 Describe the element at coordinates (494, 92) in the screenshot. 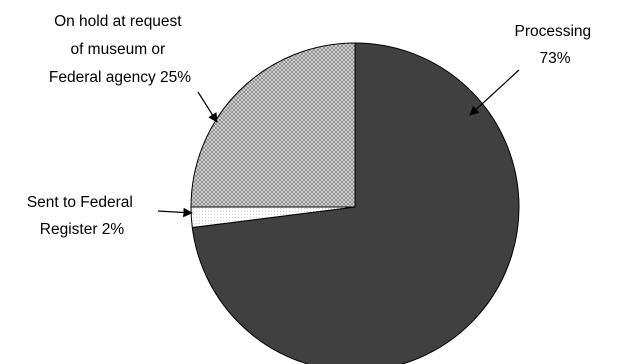

I see `processing-callout-arrow` at that location.